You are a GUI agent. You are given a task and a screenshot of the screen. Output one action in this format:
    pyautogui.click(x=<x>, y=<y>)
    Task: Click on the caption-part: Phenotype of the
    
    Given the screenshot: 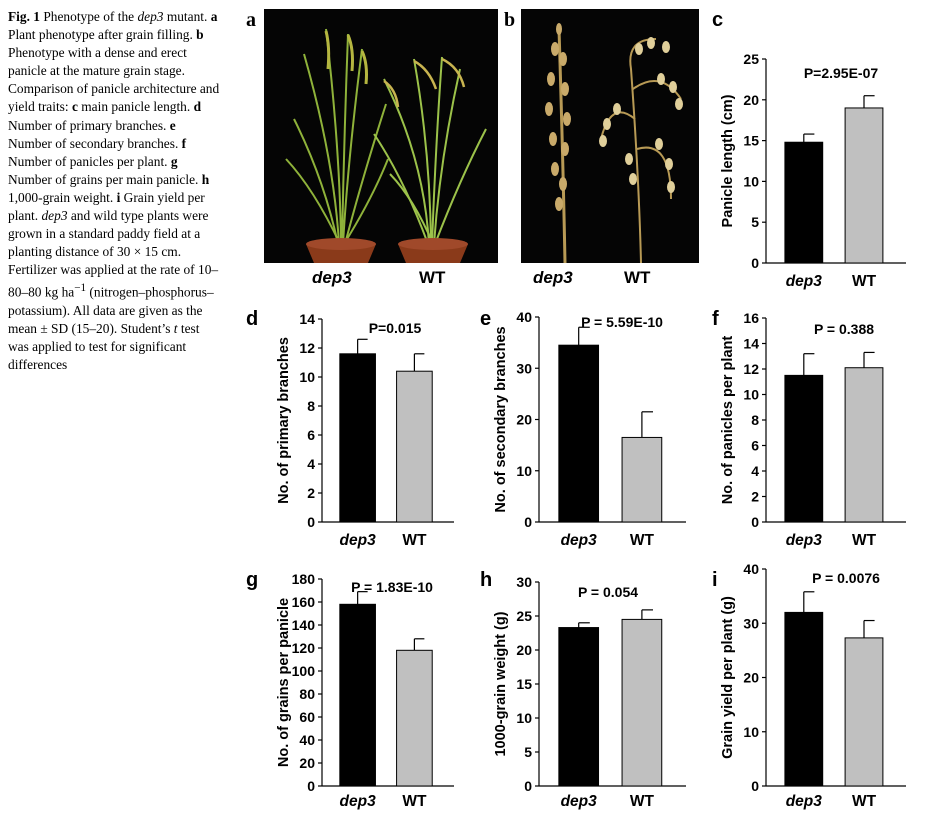 What is the action you would take?
    pyautogui.click(x=89, y=16)
    